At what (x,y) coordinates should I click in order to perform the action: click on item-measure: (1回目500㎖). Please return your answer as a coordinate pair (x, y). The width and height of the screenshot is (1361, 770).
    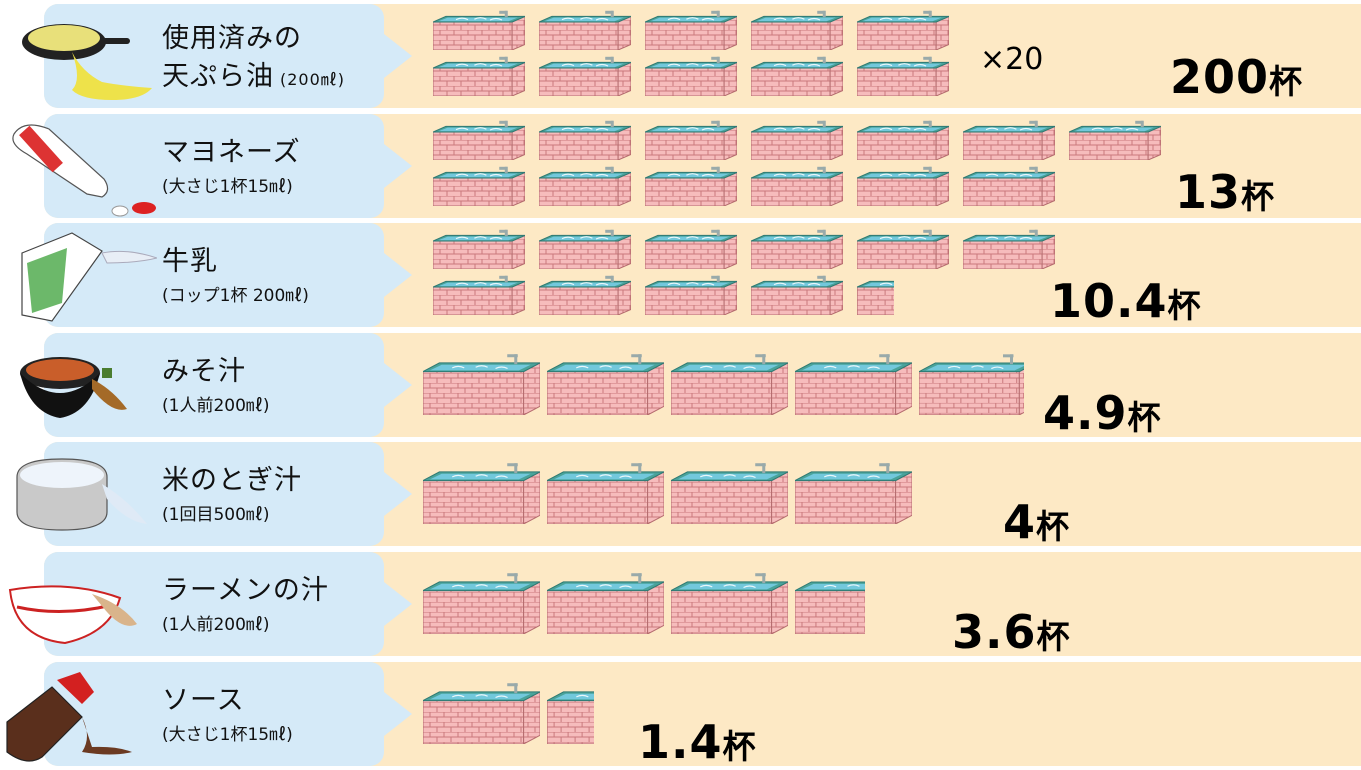
    Looking at the image, I should click on (216, 515).